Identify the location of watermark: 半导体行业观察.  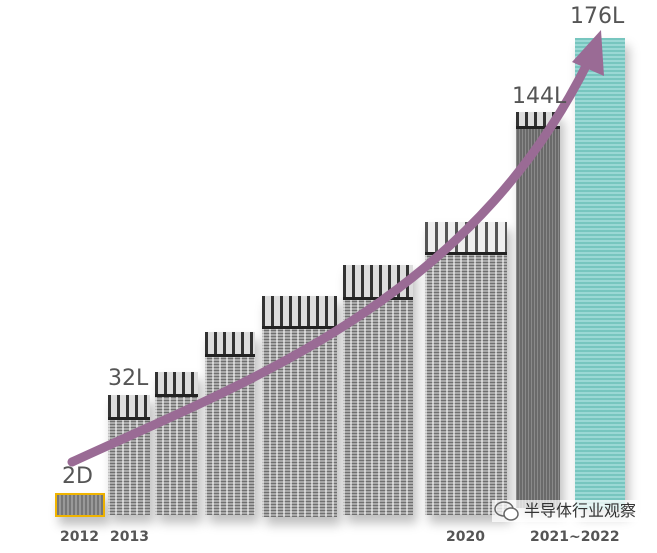
(565, 511).